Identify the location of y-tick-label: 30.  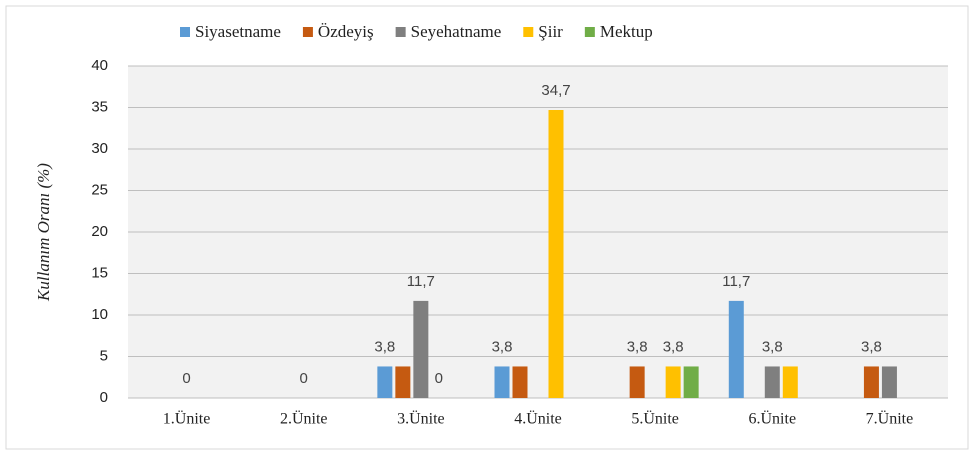
(99, 148).